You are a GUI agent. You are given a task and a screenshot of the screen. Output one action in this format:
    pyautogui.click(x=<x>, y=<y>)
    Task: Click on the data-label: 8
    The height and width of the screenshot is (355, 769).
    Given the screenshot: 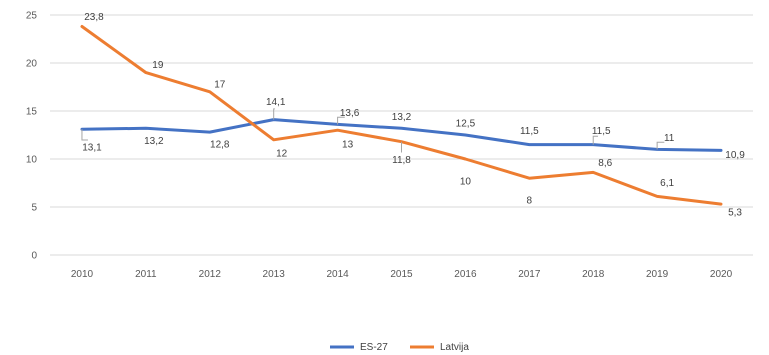 What is the action you would take?
    pyautogui.click(x=530, y=201)
    